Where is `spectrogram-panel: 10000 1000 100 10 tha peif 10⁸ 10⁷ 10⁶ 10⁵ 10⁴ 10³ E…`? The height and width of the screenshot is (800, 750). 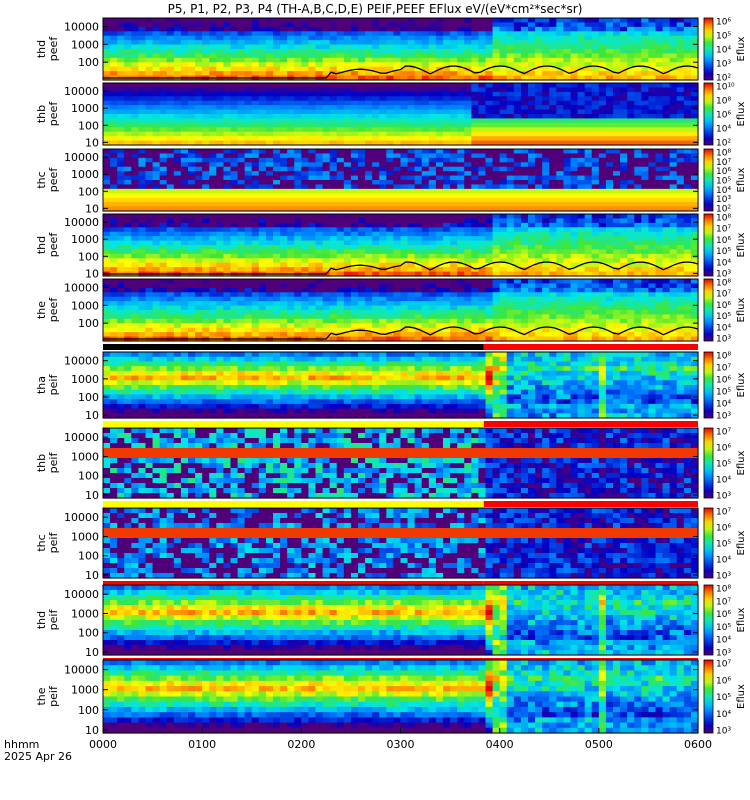
spectrogram-panel: 10000 1000 100 10 tha peif 10⁸ 10⁷ 10⁶ 10⁵ 10⁴ 10³ E… is located at coordinates (391, 389).